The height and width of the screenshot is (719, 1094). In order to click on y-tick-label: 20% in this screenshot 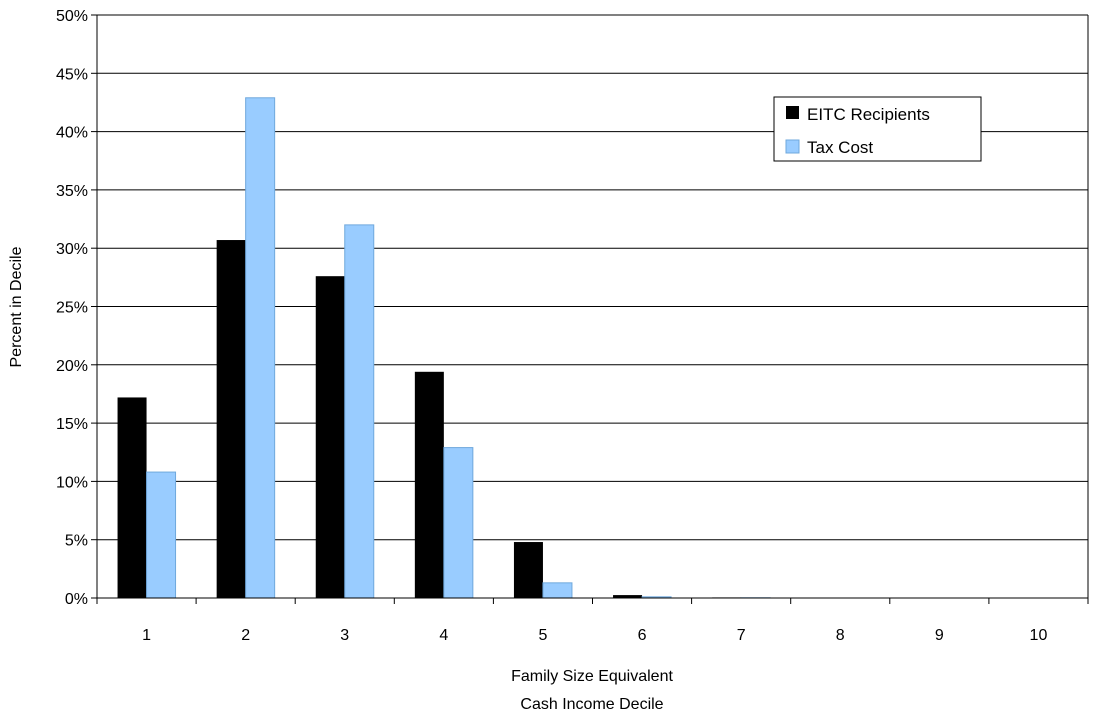, I will do `click(72, 366)`.